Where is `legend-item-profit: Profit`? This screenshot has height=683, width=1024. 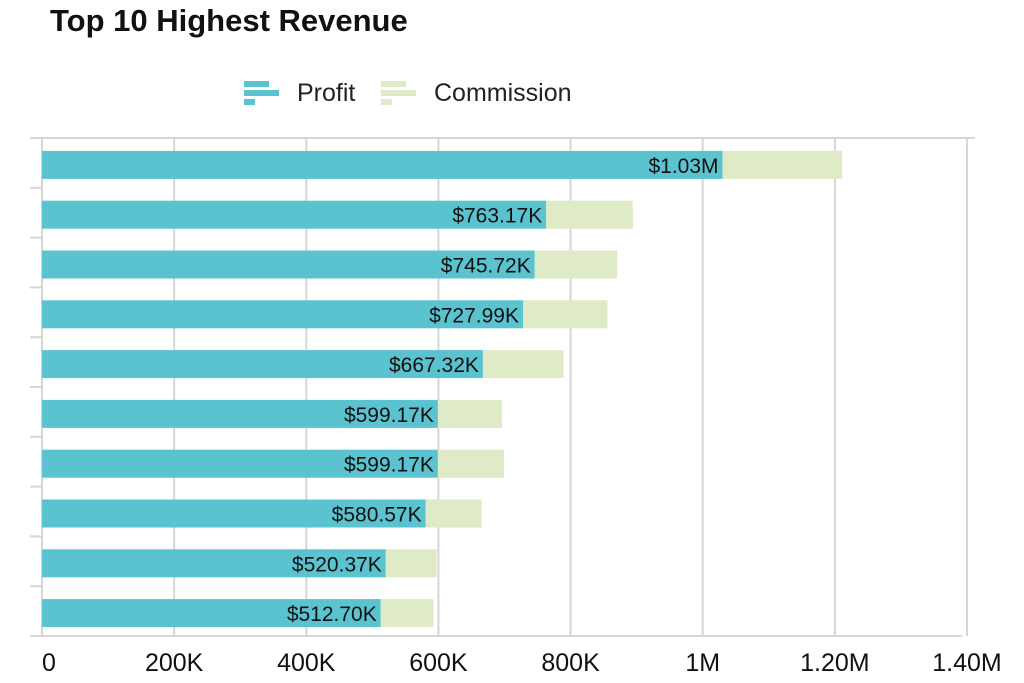
legend-item-profit: Profit is located at coordinates (299, 93).